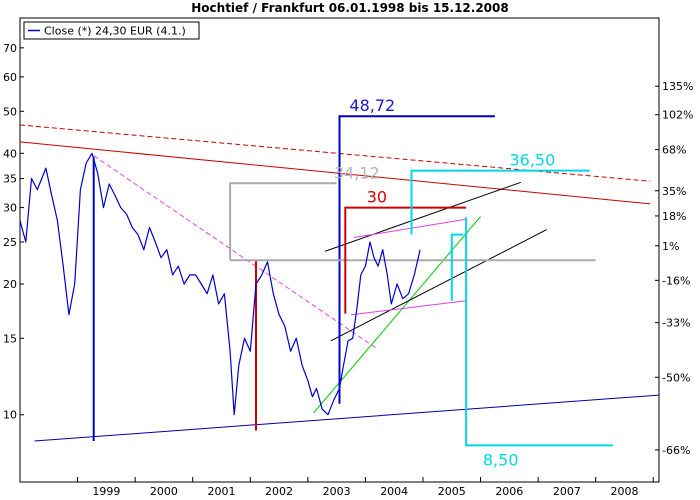 The height and width of the screenshot is (500, 700). I want to click on annotation-label-3: 36,50, so click(532, 160).